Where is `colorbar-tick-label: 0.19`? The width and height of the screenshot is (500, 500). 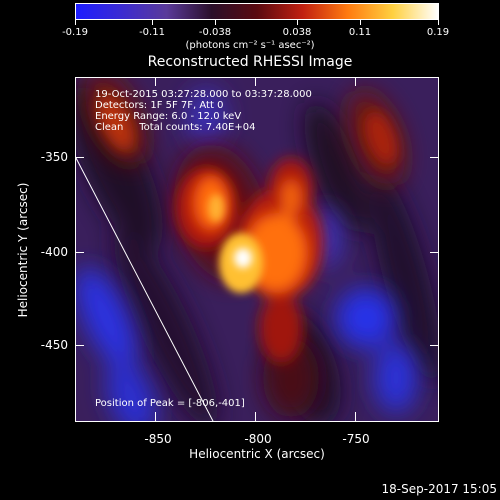
colorbar-tick-label: 0.19 is located at coordinates (438, 32).